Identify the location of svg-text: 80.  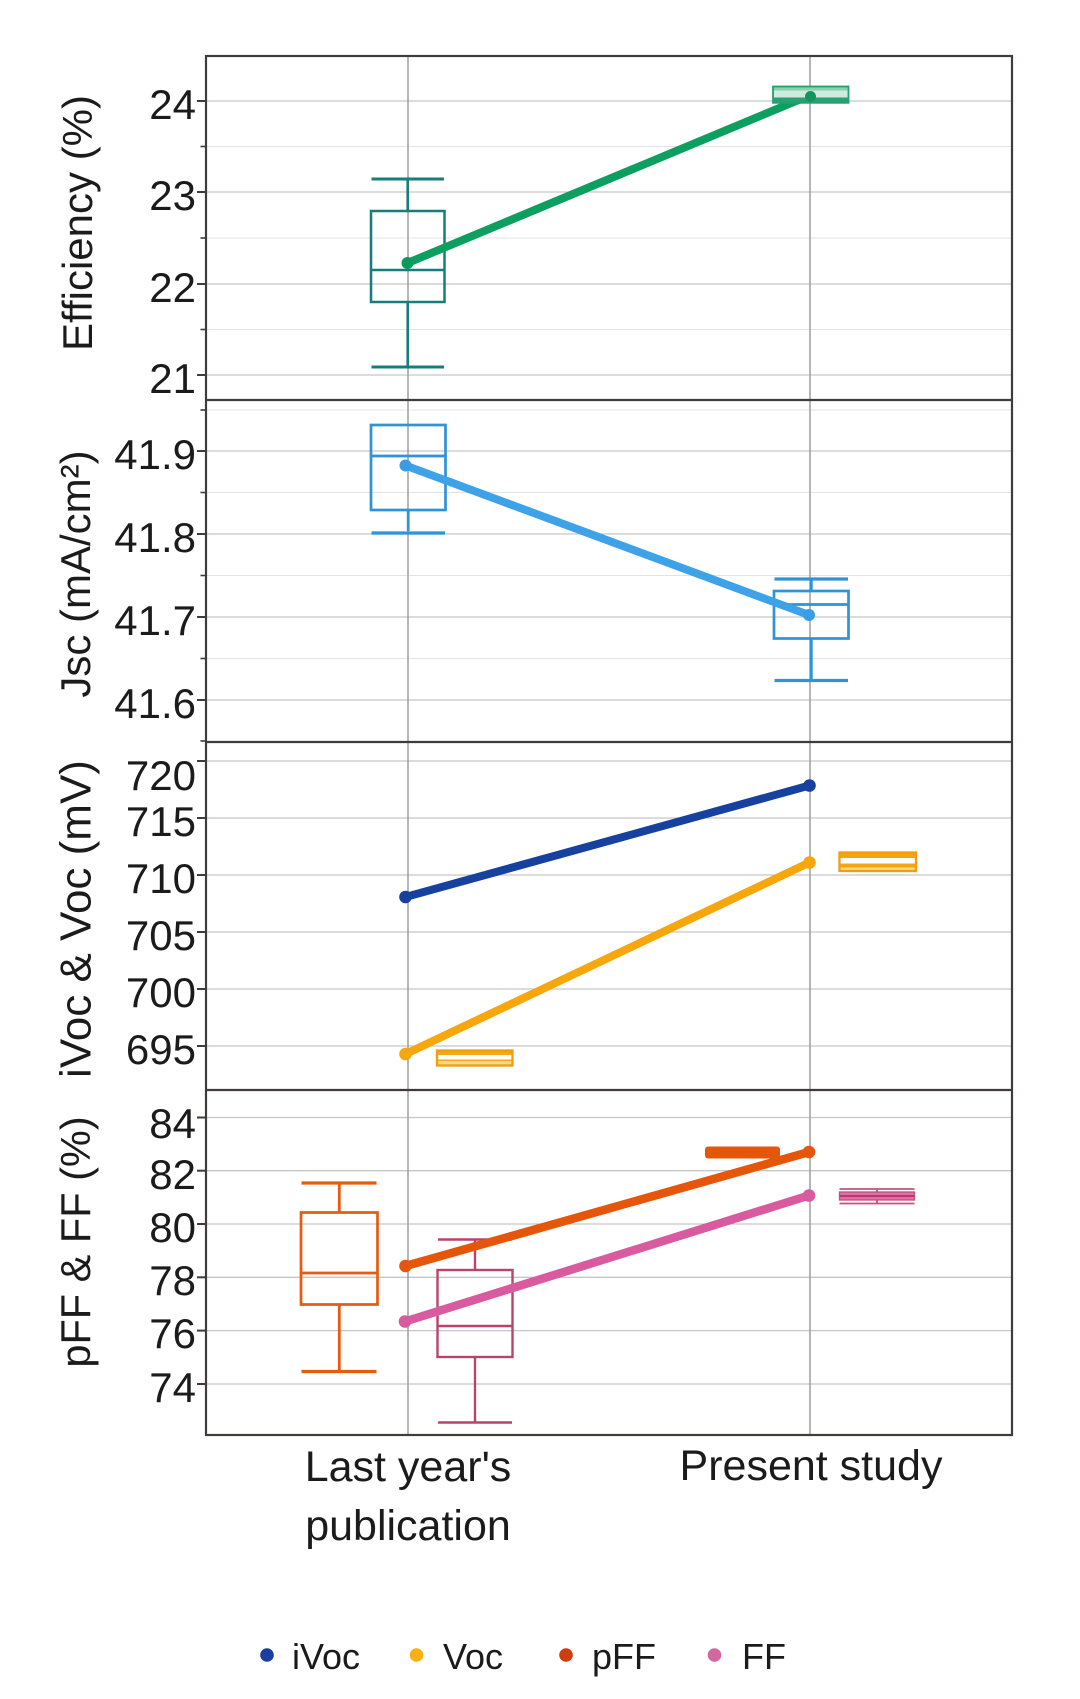
(172, 1227).